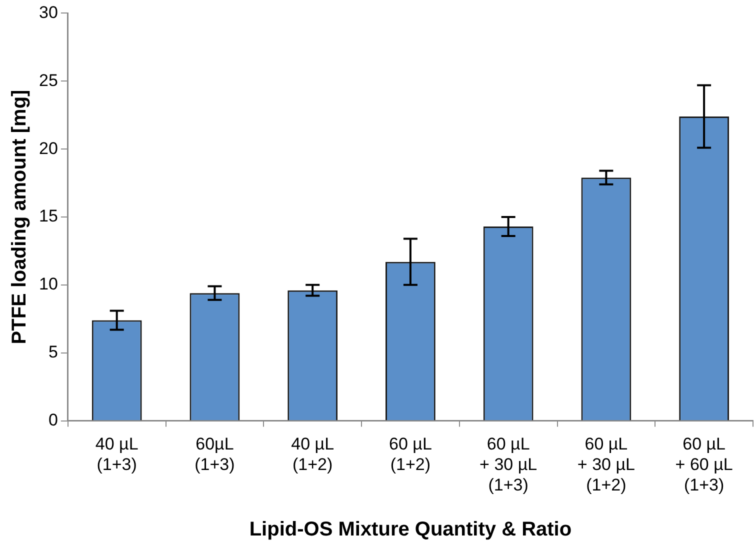  Describe the element at coordinates (48, 148) in the screenshot. I see `y-tick-label: 20` at that location.